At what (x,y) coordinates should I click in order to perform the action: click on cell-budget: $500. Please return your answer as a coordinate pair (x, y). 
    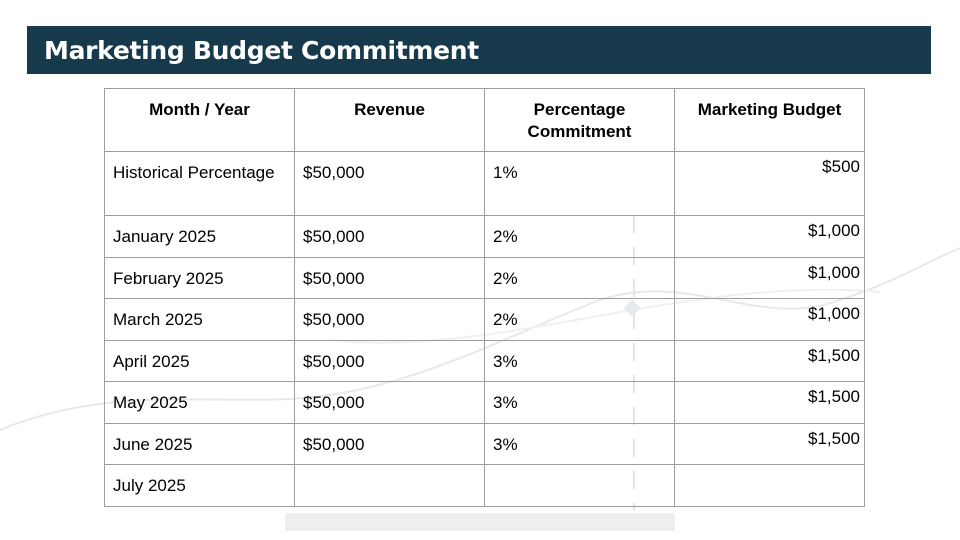
    Looking at the image, I should click on (769, 183).